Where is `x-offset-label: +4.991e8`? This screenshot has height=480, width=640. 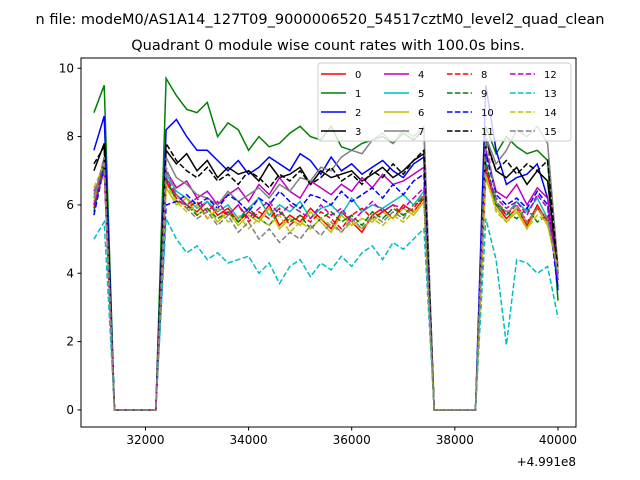 x-offset-label: +4.991e8 is located at coordinates (546, 462).